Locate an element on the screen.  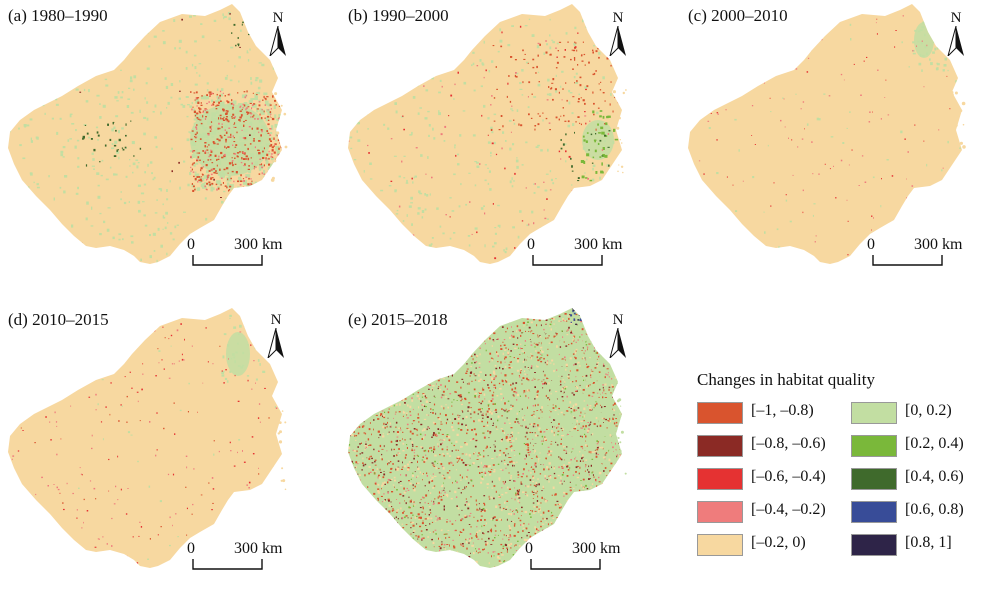
habitat-map-e is located at coordinates (487, 438).